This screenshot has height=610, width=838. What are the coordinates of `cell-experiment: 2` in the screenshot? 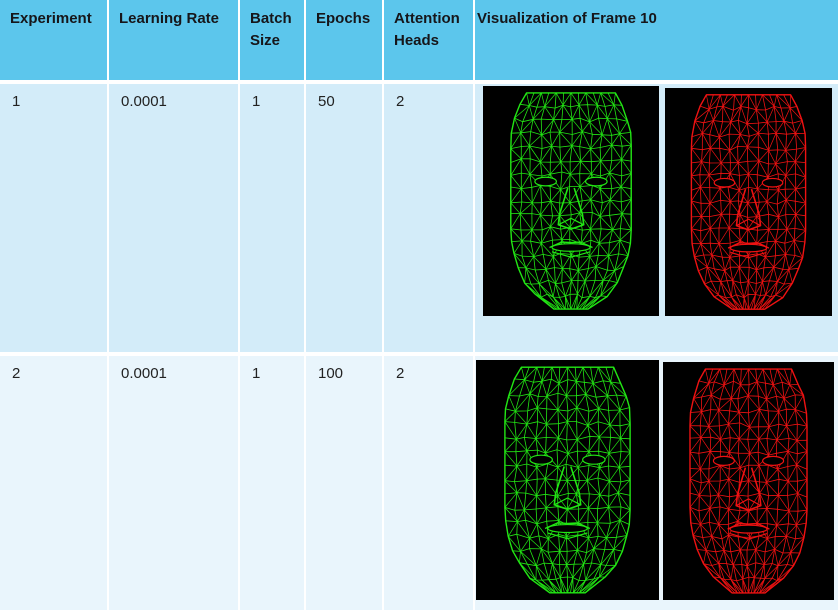 It's located at (54, 483).